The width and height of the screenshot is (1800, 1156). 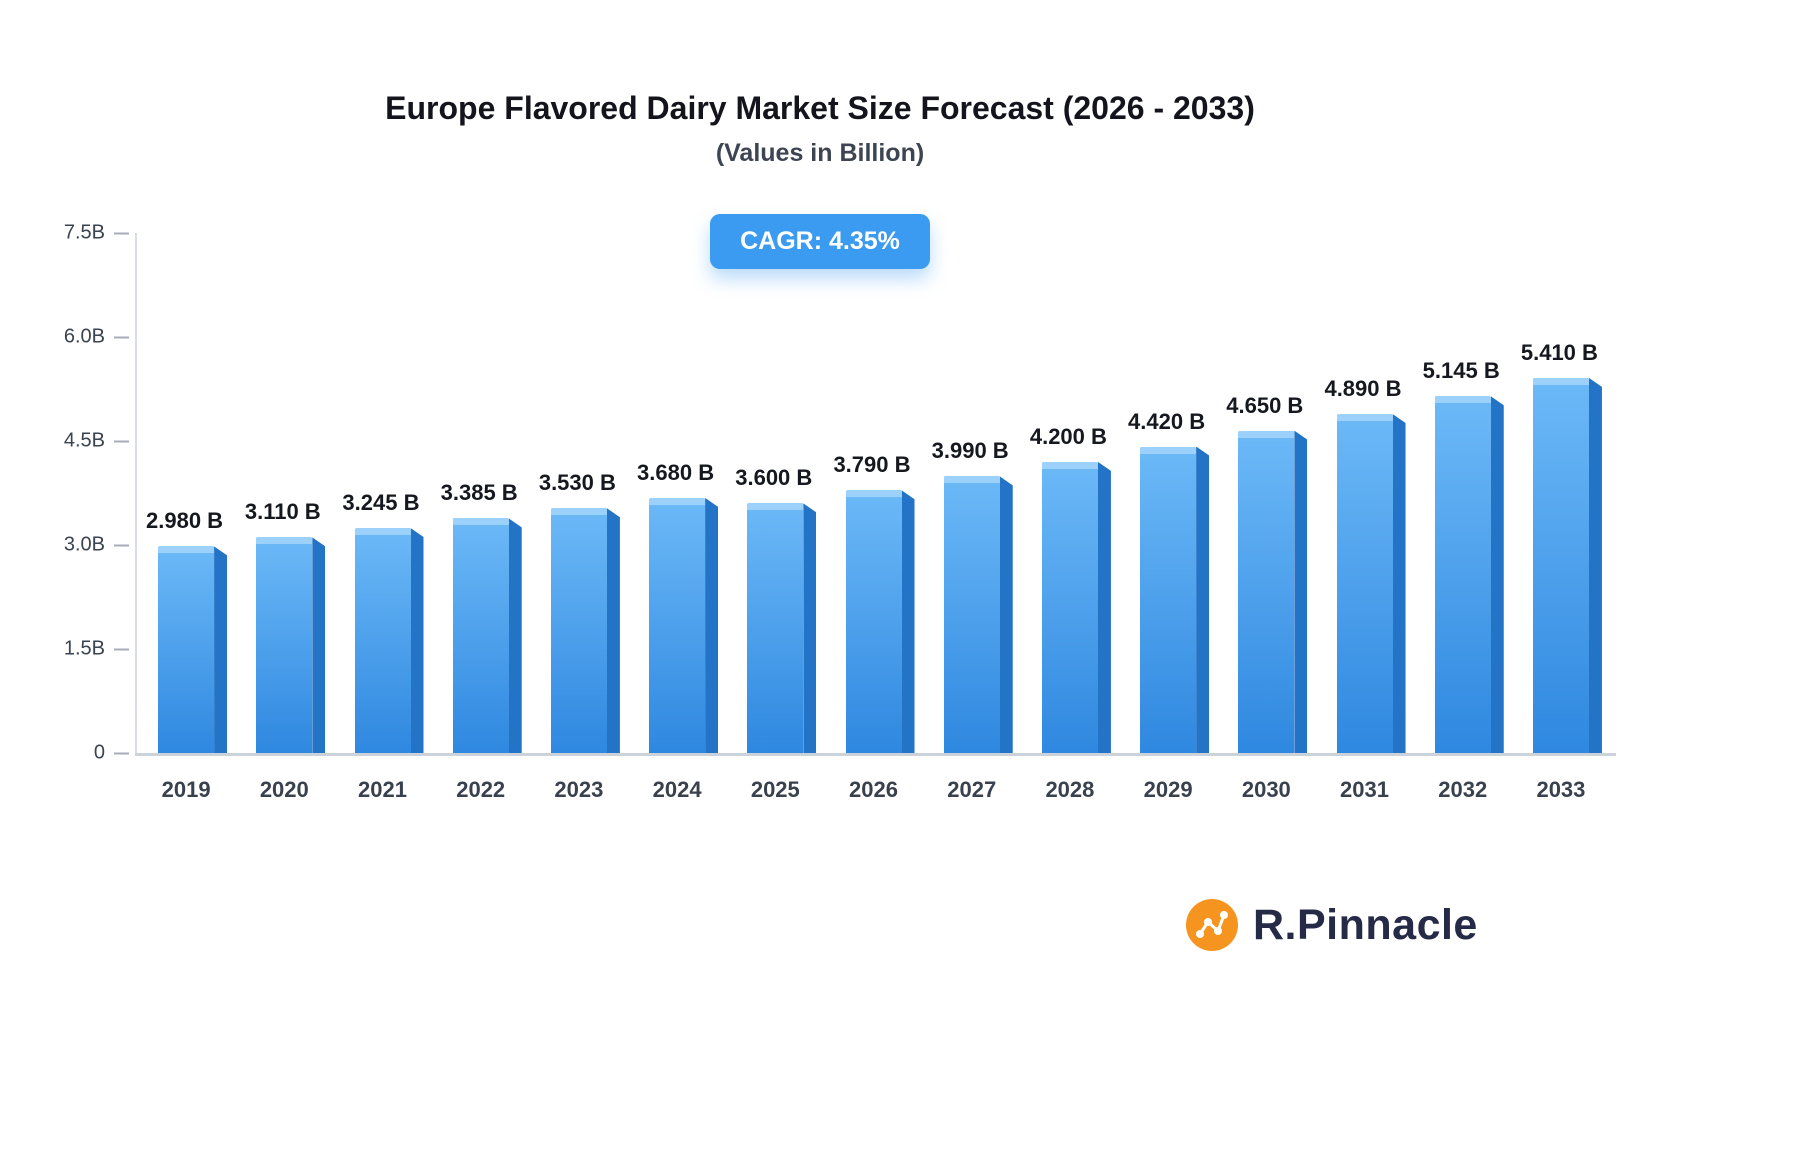 I want to click on bar-value-label: 4.650 B, so click(x=1265, y=405).